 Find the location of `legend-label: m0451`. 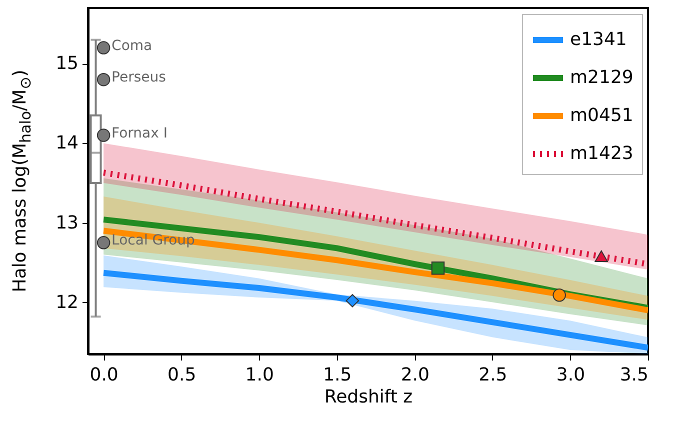

legend-label: m0451 is located at coordinates (602, 115).